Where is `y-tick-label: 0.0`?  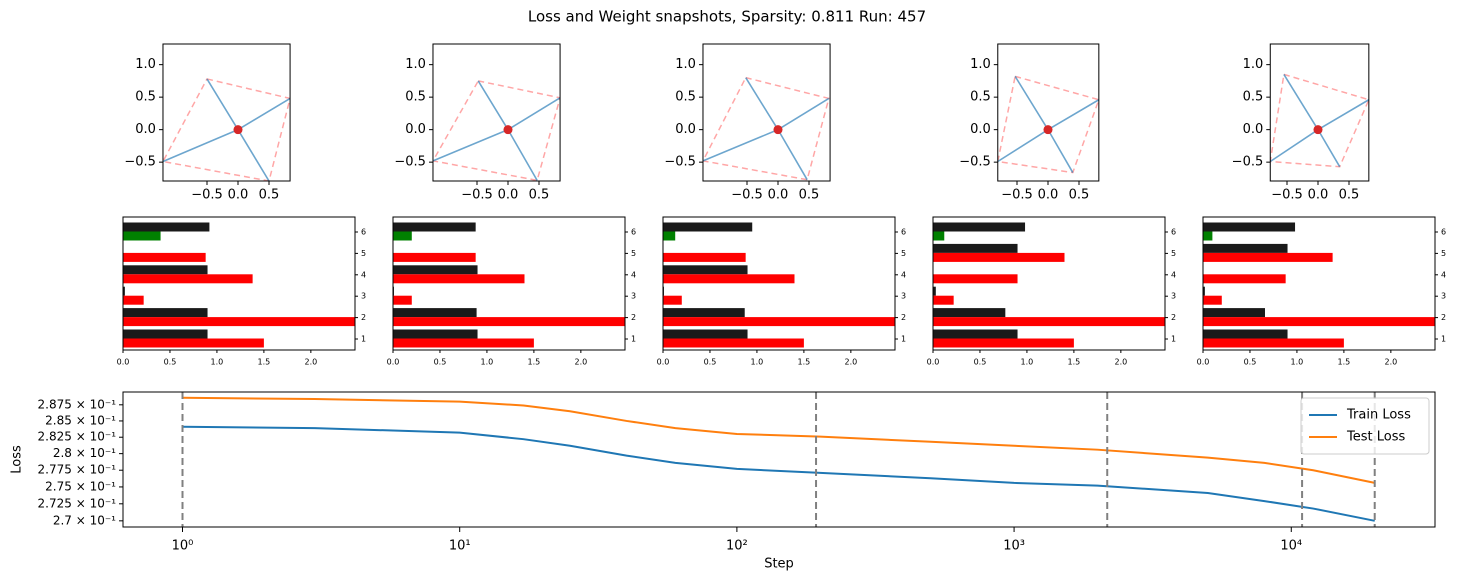 y-tick-label: 0.0 is located at coordinates (145, 129).